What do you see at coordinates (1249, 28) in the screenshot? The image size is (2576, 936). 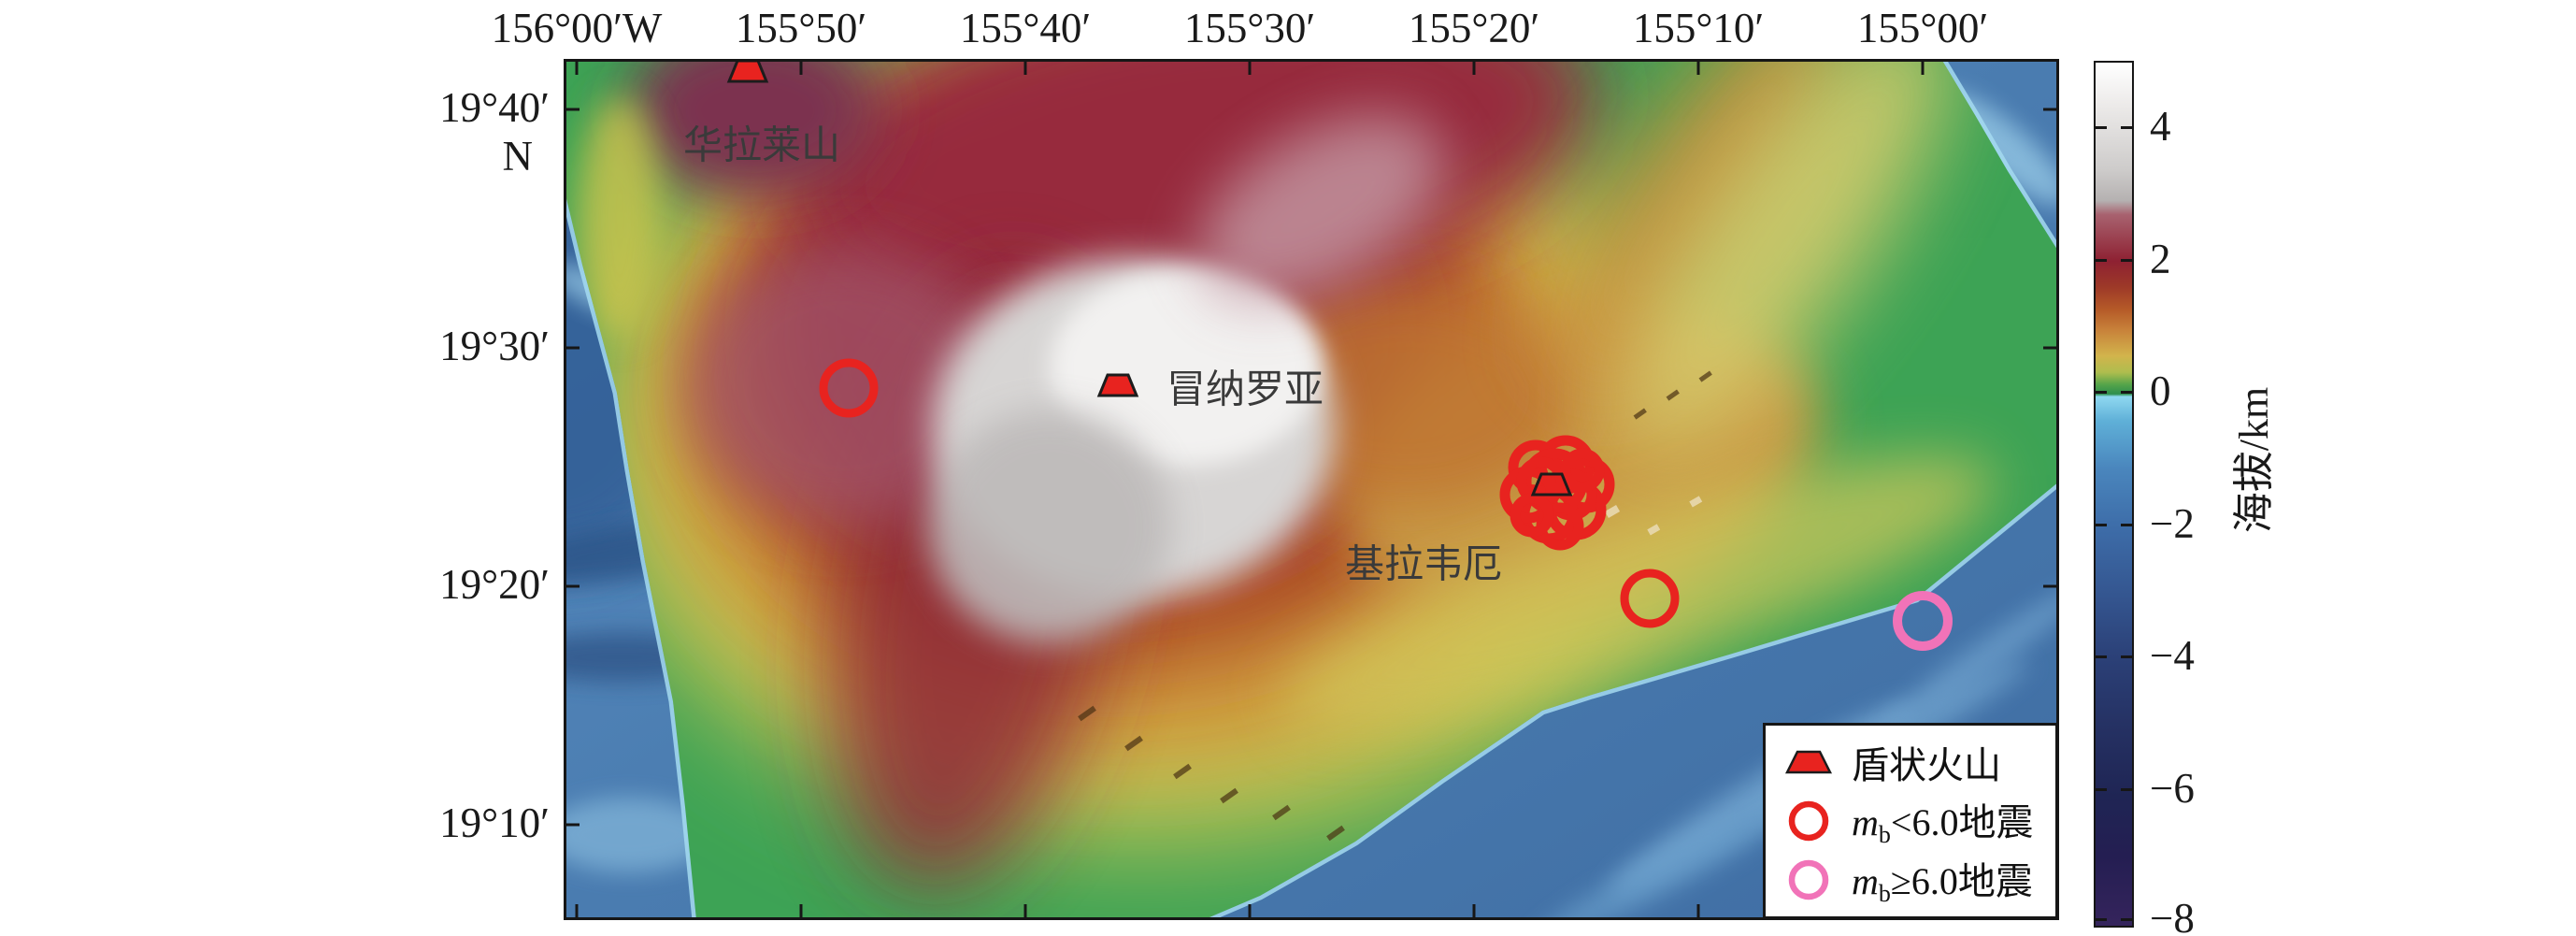 I see `lon-label-155-30: 155°30′` at bounding box center [1249, 28].